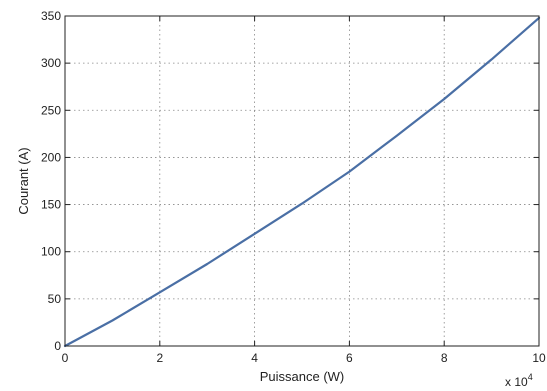 The height and width of the screenshot is (391, 547). What do you see at coordinates (55, 299) in the screenshot?
I see `y-tick-label: 50` at bounding box center [55, 299].